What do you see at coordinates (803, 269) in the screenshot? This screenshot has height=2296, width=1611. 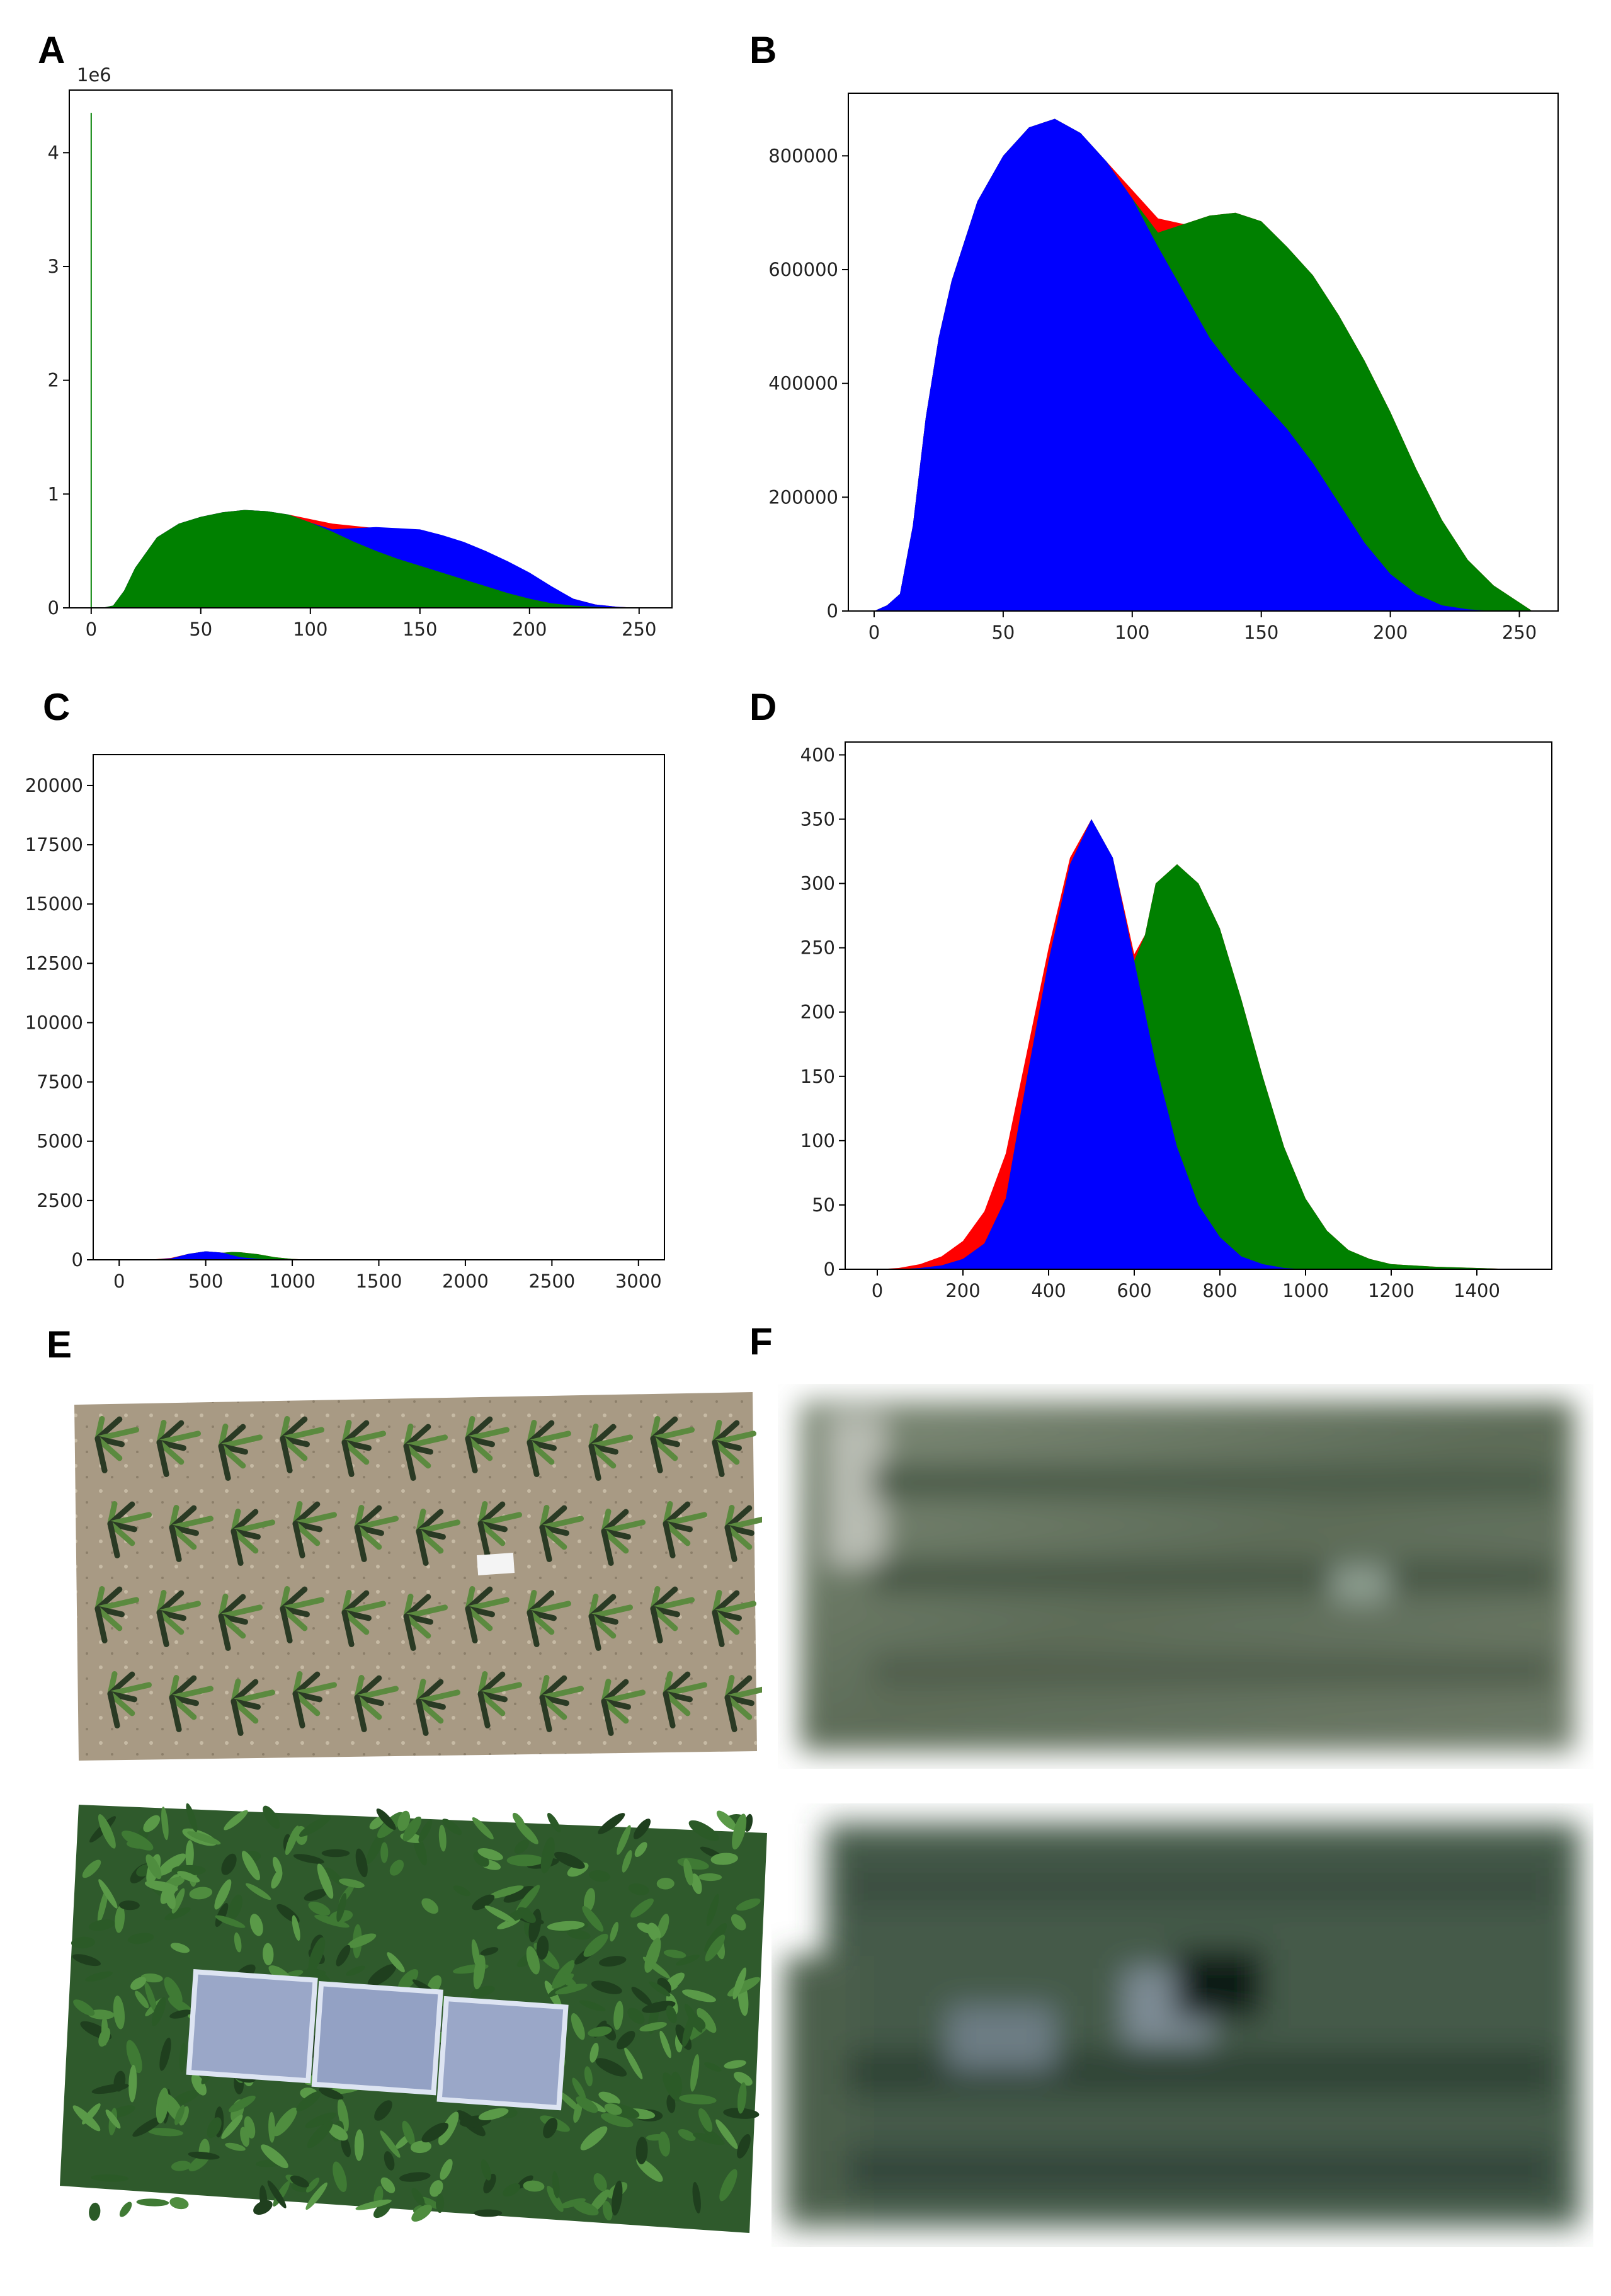 I see `y-tick-label: 600000` at bounding box center [803, 269].